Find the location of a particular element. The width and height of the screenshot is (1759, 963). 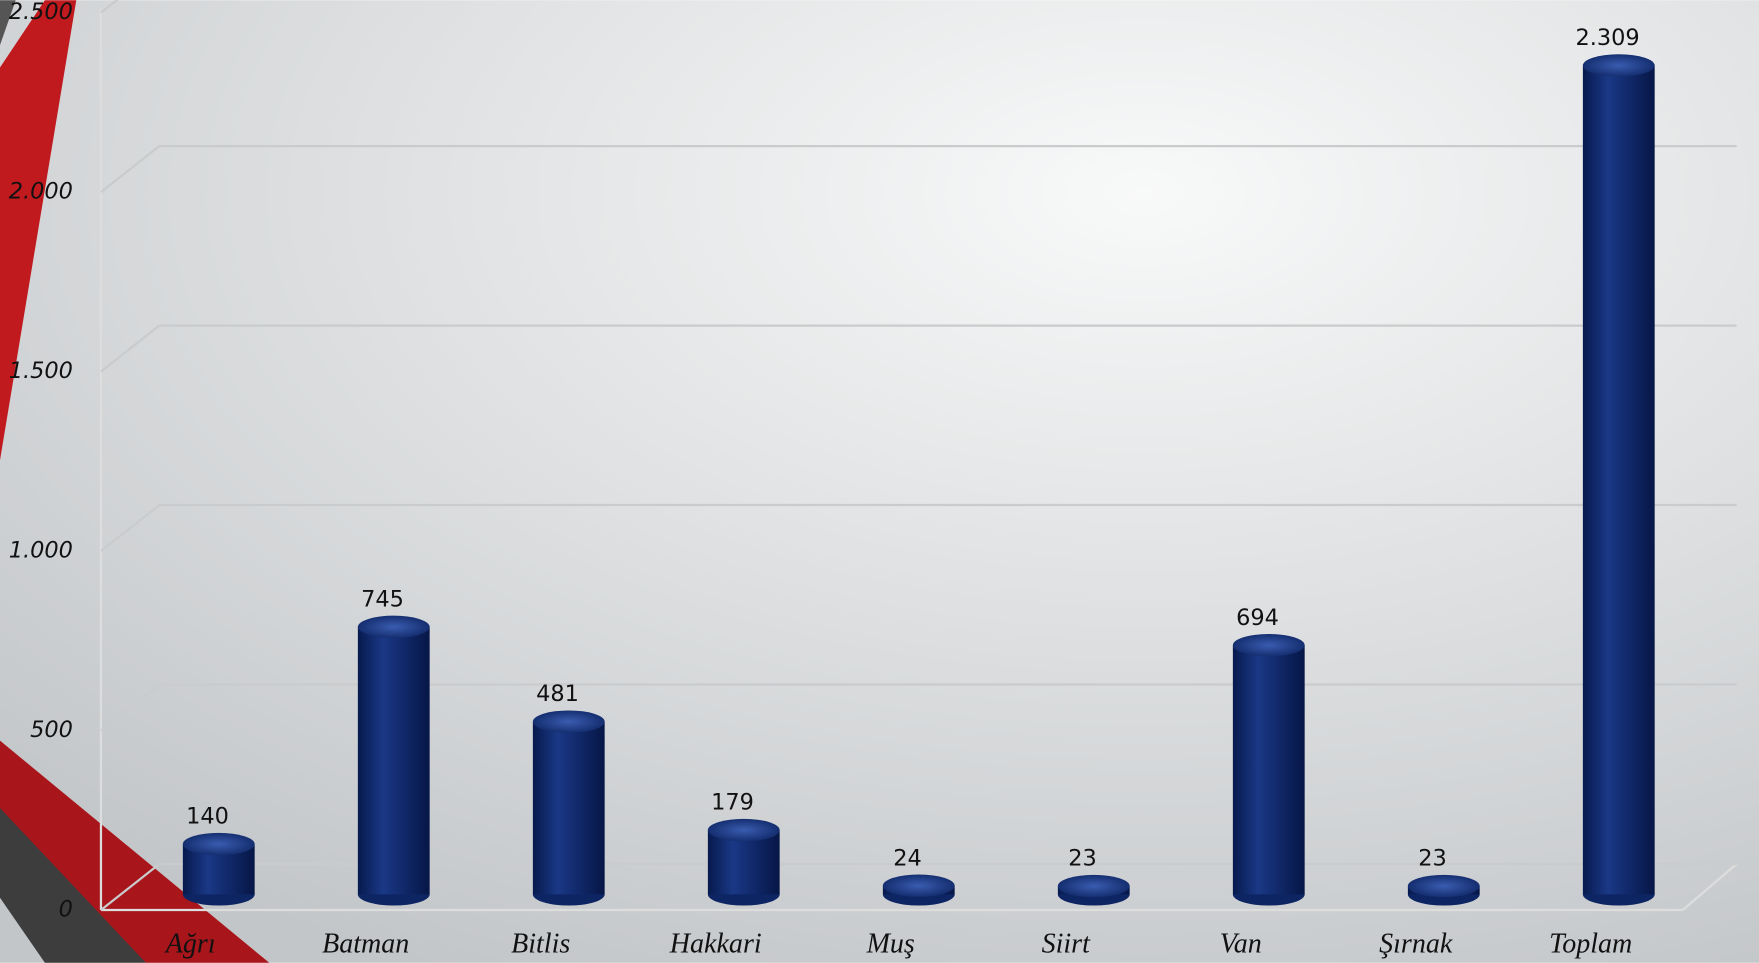

y-tick-label: 500 is located at coordinates (51, 730).